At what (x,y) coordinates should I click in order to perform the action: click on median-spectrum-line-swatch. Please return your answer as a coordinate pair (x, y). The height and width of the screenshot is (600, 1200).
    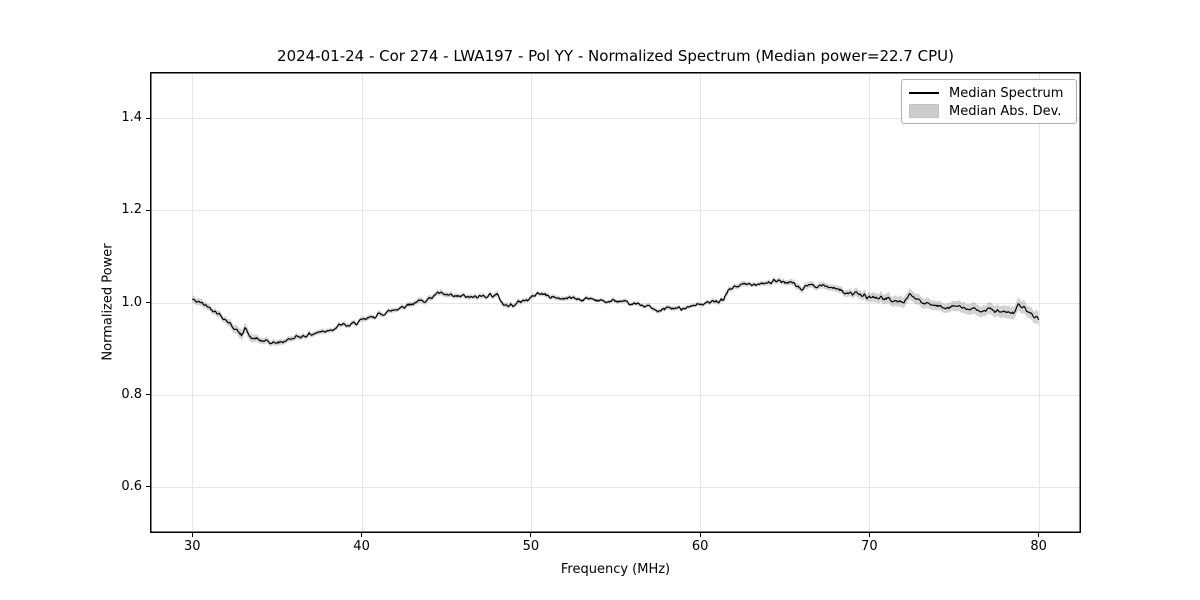
    Looking at the image, I should click on (924, 93).